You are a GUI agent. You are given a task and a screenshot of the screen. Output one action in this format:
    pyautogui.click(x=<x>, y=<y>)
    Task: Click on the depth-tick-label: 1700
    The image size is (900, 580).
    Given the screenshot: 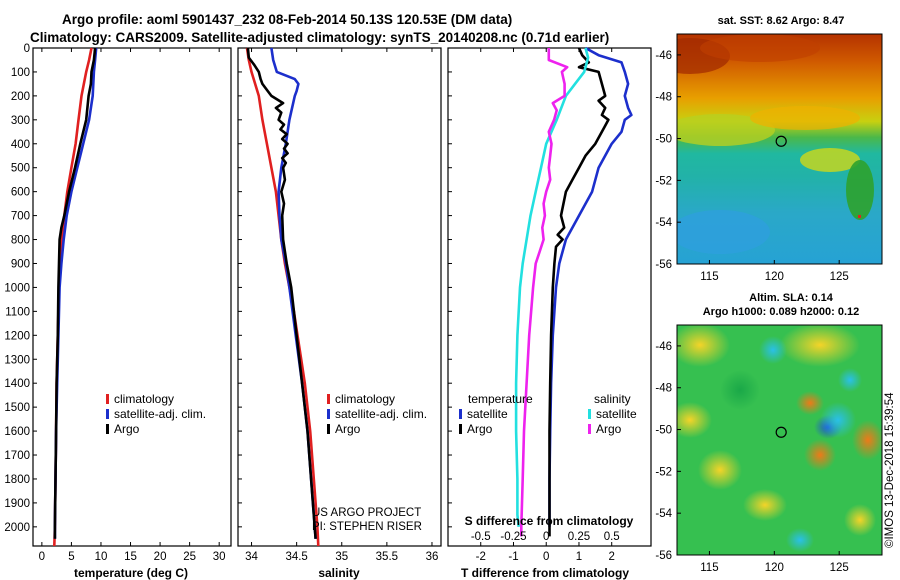 What is the action you would take?
    pyautogui.click(x=17, y=456)
    